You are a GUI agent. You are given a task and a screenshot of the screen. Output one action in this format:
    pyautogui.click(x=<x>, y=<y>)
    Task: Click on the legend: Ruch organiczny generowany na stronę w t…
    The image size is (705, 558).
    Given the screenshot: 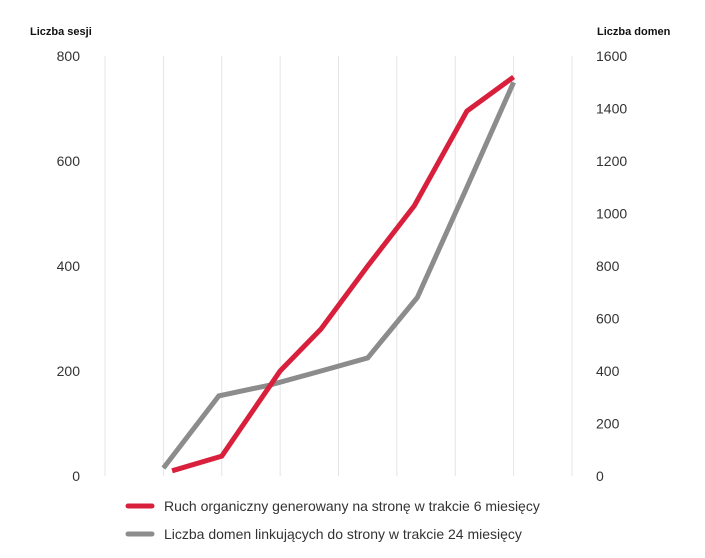 What is the action you would take?
    pyautogui.click(x=332, y=520)
    